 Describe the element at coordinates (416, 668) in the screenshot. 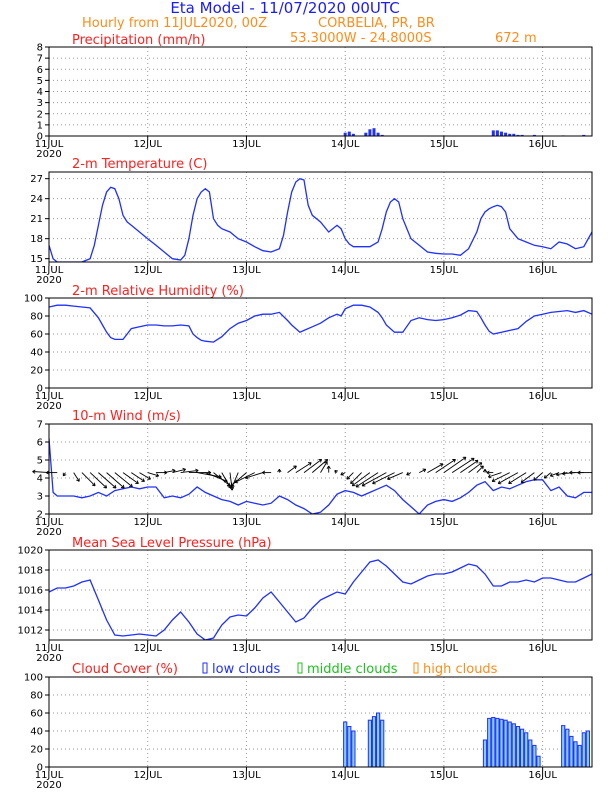

I see `legend-swatch` at that location.